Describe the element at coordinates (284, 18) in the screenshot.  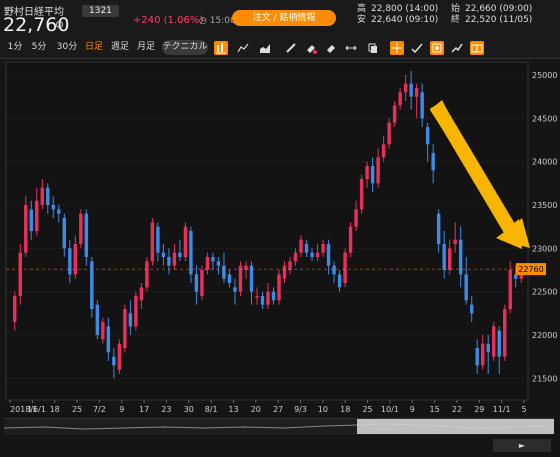
I see `order-info-button: 注文 / 銘柄情報` at that location.